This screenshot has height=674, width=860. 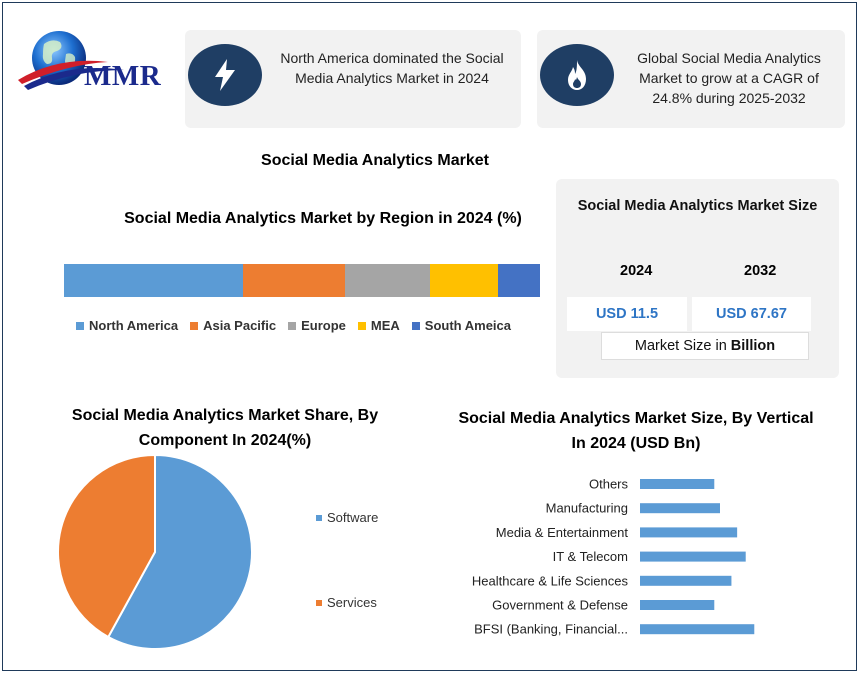 What do you see at coordinates (293, 280) in the screenshot?
I see `region-segment-asia-pacific` at bounding box center [293, 280].